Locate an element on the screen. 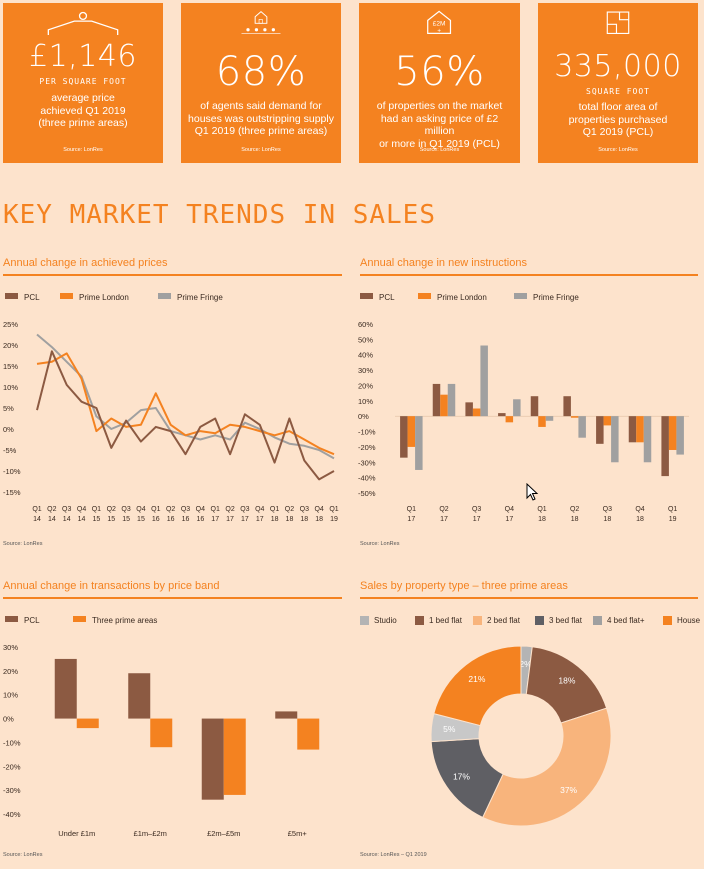  floor-plan-icon is located at coordinates (618, 23).